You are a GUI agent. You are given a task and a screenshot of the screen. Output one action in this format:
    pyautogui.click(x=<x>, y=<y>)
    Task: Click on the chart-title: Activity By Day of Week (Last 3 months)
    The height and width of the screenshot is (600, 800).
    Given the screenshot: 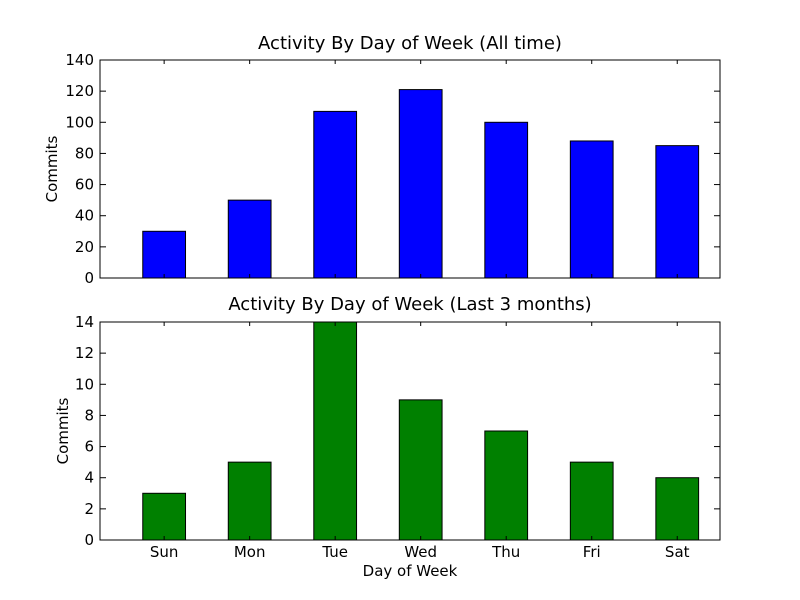 What is the action you would take?
    pyautogui.click(x=409, y=304)
    